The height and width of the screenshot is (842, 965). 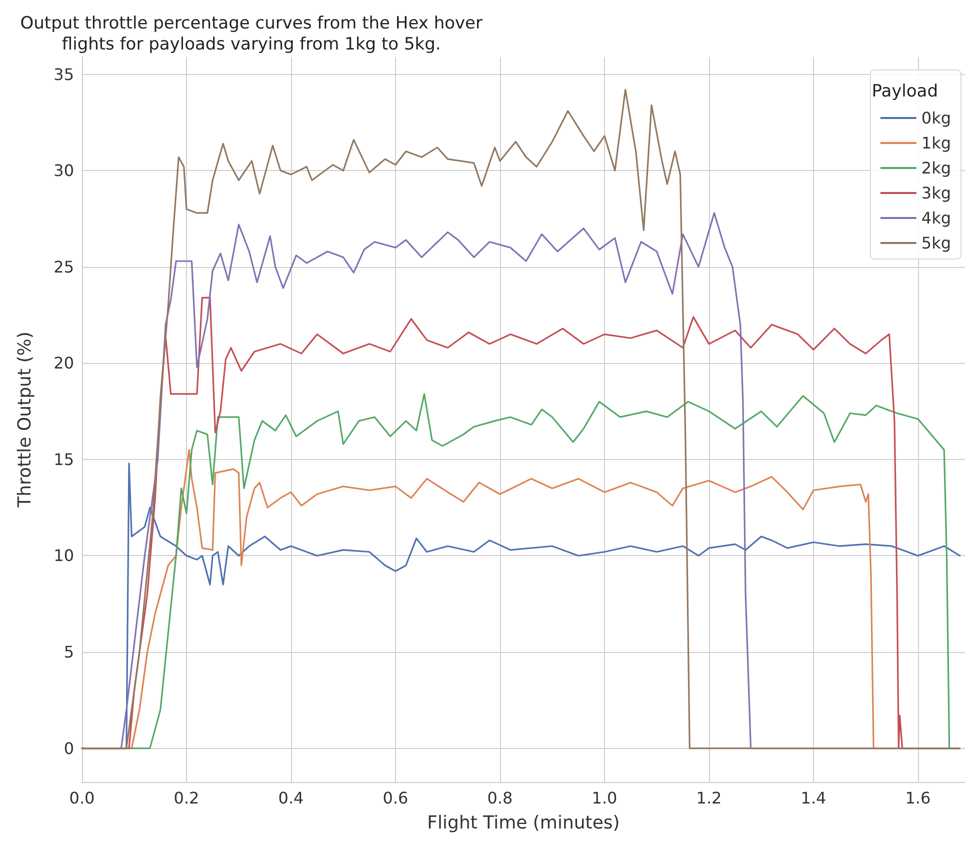 I want to click on legend-label: 4kg, so click(x=936, y=218).